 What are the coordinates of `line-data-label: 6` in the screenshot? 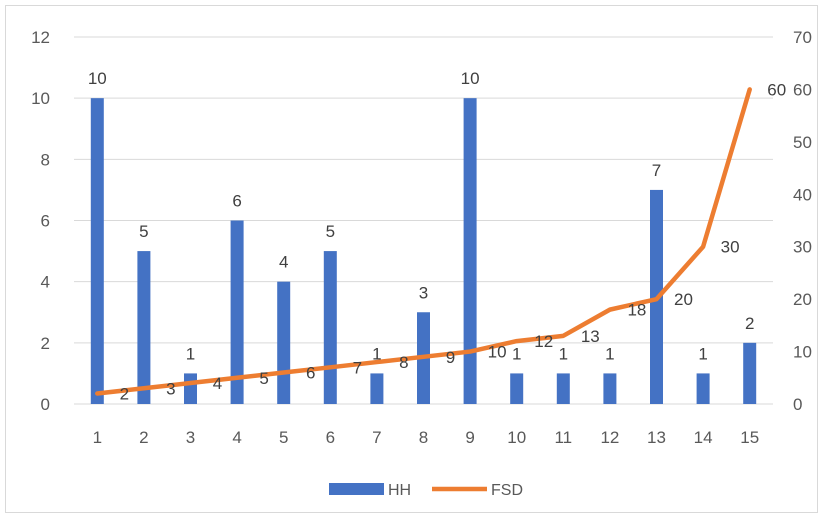 It's located at (310, 373).